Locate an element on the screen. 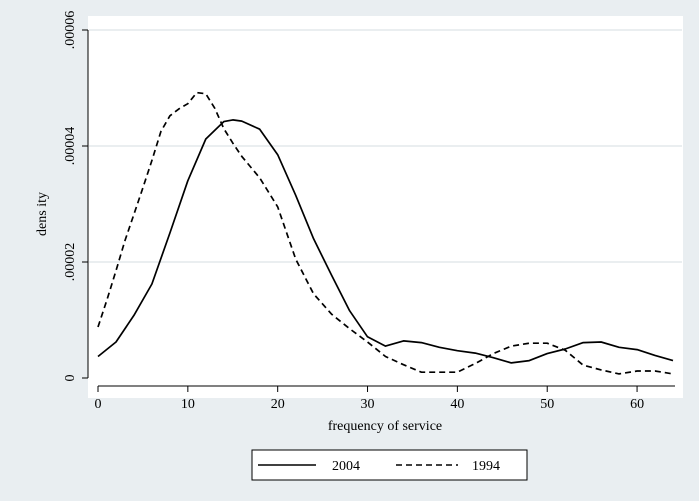 Image resolution: width=699 pixels, height=501 pixels. y-tick-label: .00006 is located at coordinates (70, 30).